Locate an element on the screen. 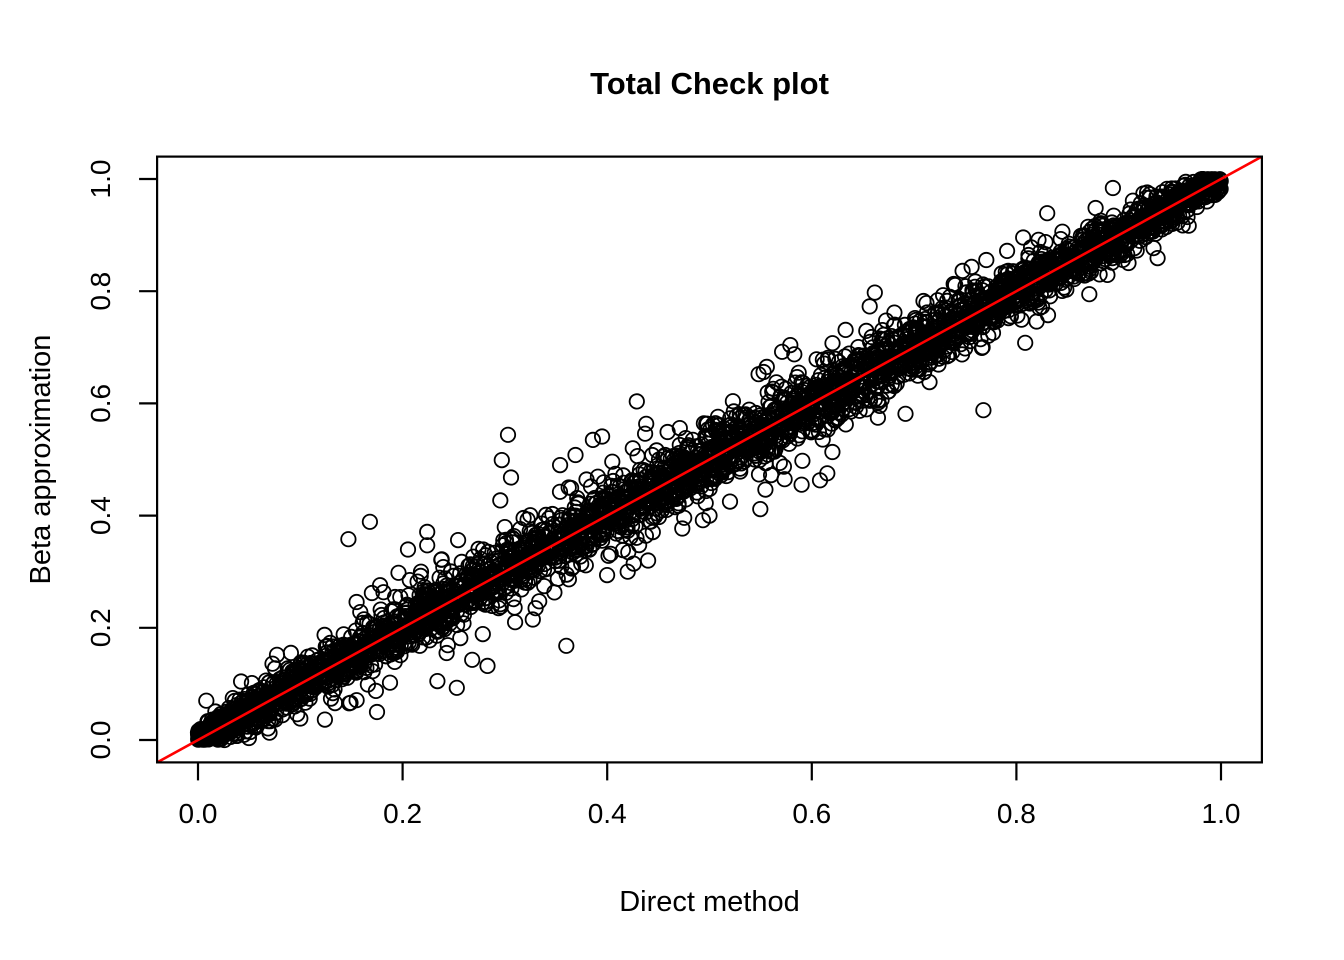 The width and height of the screenshot is (1344, 960). y-axis: 0.0 0.2 0.4 0.6 0.8 1.0 is located at coordinates (121, 459).